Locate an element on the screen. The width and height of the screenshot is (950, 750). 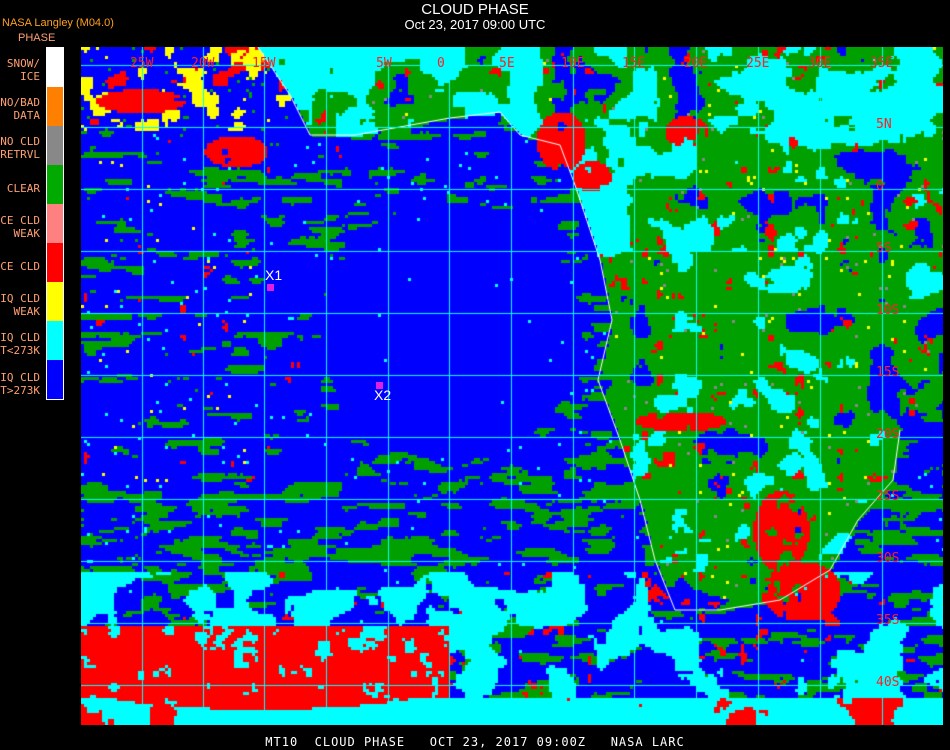
longitude-label: 30E is located at coordinates (820, 63).